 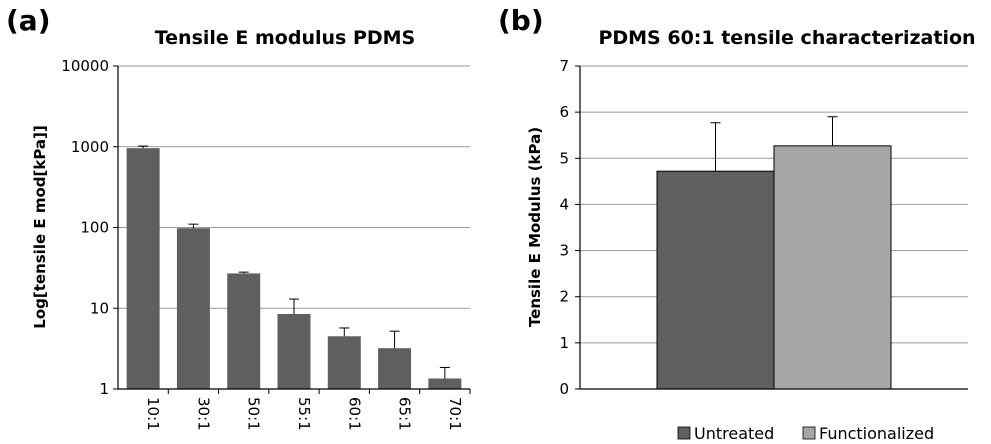 What do you see at coordinates (405, 414) in the screenshot?
I see `x-tick-label: 65:1` at bounding box center [405, 414].